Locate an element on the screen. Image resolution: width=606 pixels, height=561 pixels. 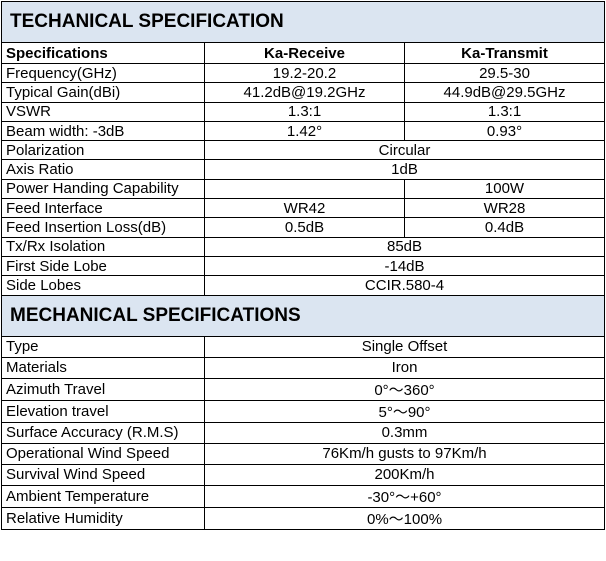
spec-row: Survival Wind Speed 200Km/h is located at coordinates (303, 474).